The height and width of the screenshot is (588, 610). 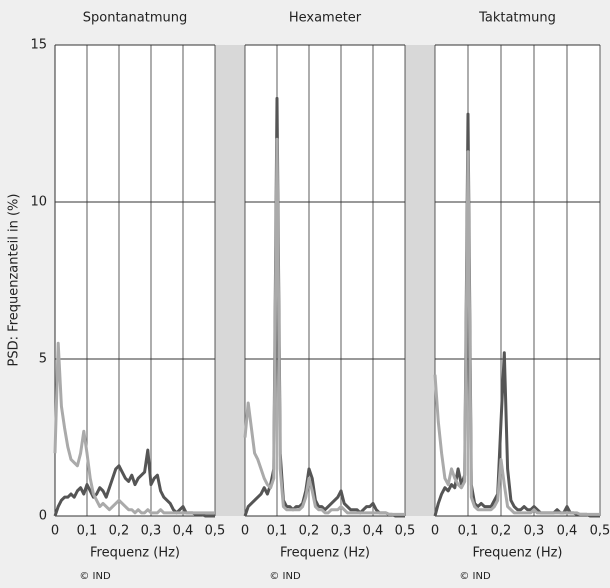 I want to click on series-line, so click(x=134, y=428).